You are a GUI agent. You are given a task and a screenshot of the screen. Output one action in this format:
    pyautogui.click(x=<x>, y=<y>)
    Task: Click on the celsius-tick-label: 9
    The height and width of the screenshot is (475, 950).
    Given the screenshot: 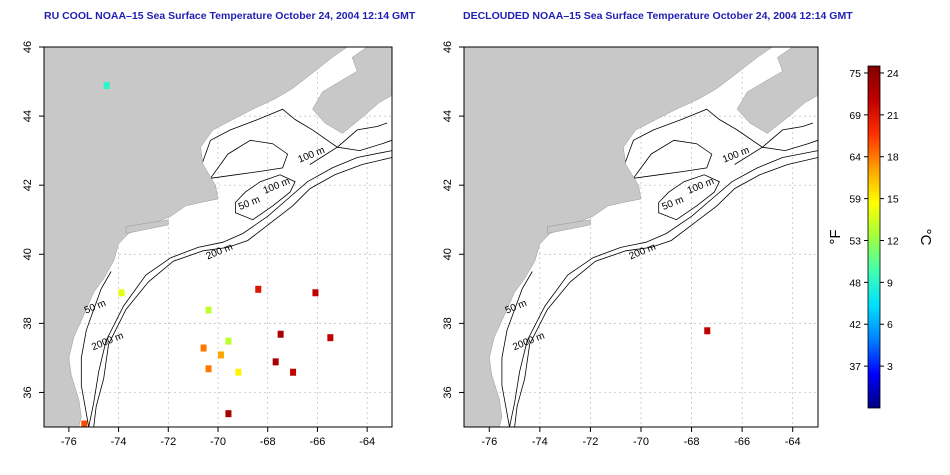 What is the action you would take?
    pyautogui.click(x=890, y=283)
    